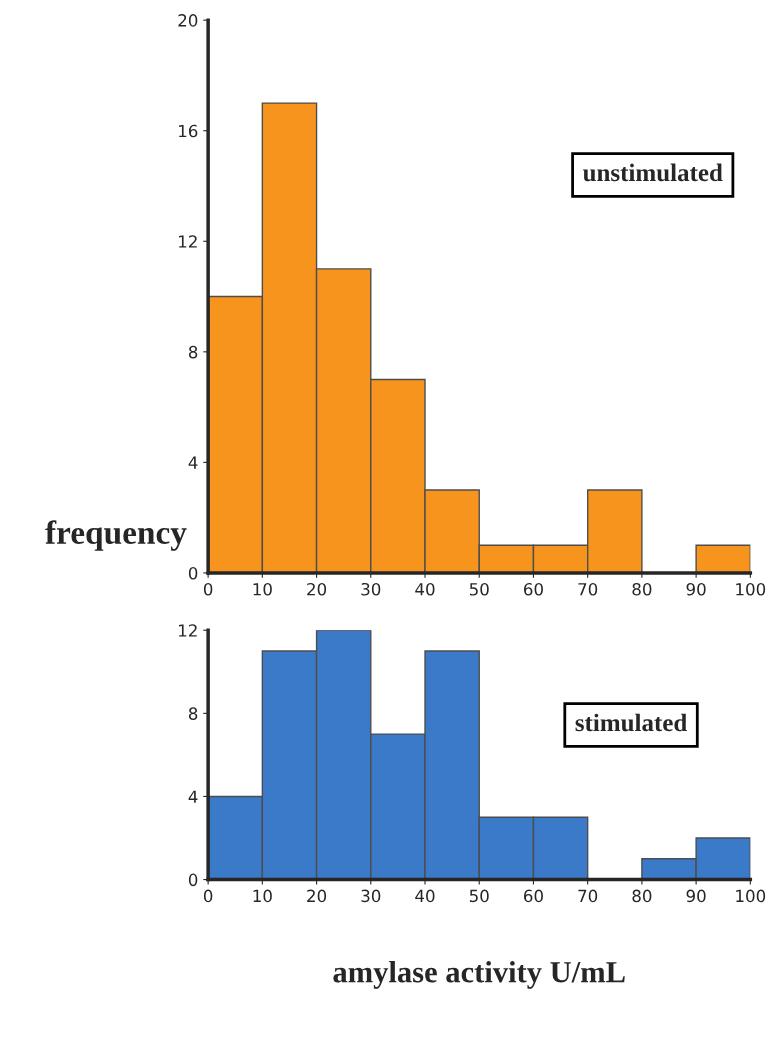 The height and width of the screenshot is (1061, 768). Describe the element at coordinates (188, 20) in the screenshot. I see `y-tick-label: 20` at that location.